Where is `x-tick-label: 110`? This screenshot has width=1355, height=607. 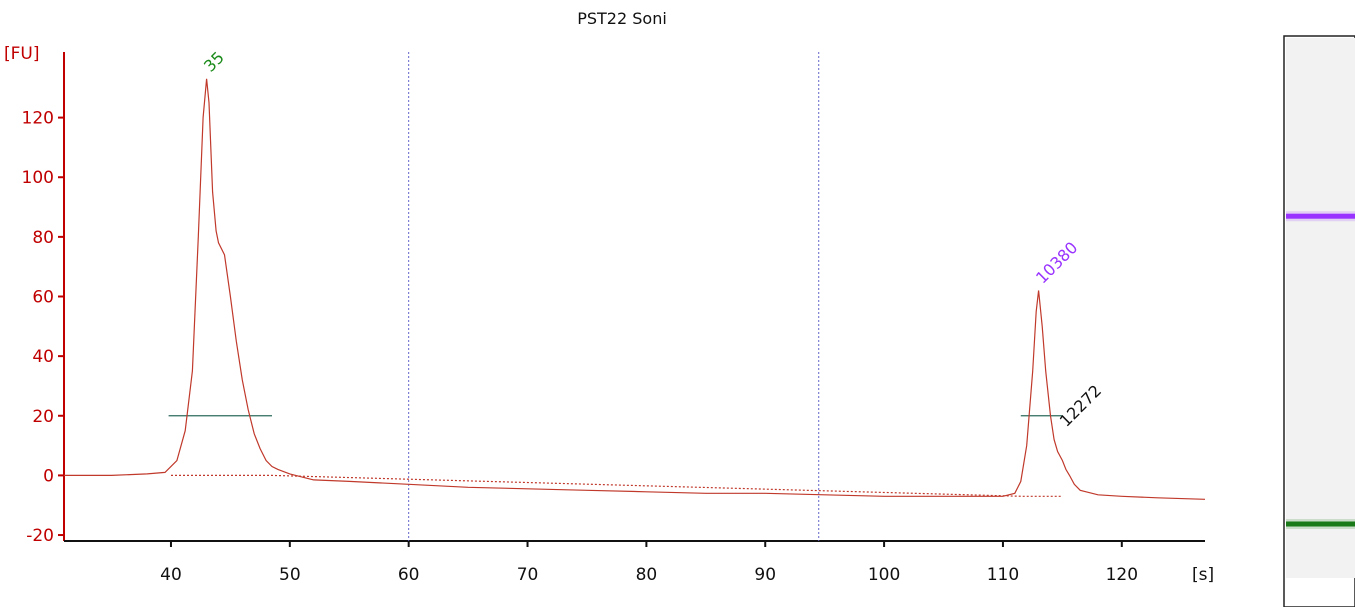
x-tick-label: 110 is located at coordinates (1003, 575).